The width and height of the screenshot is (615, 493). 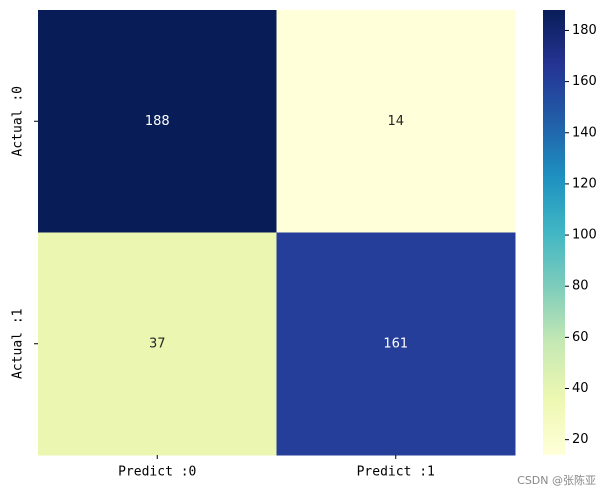 I want to click on colorbar-tick-label: 80, so click(x=580, y=286).